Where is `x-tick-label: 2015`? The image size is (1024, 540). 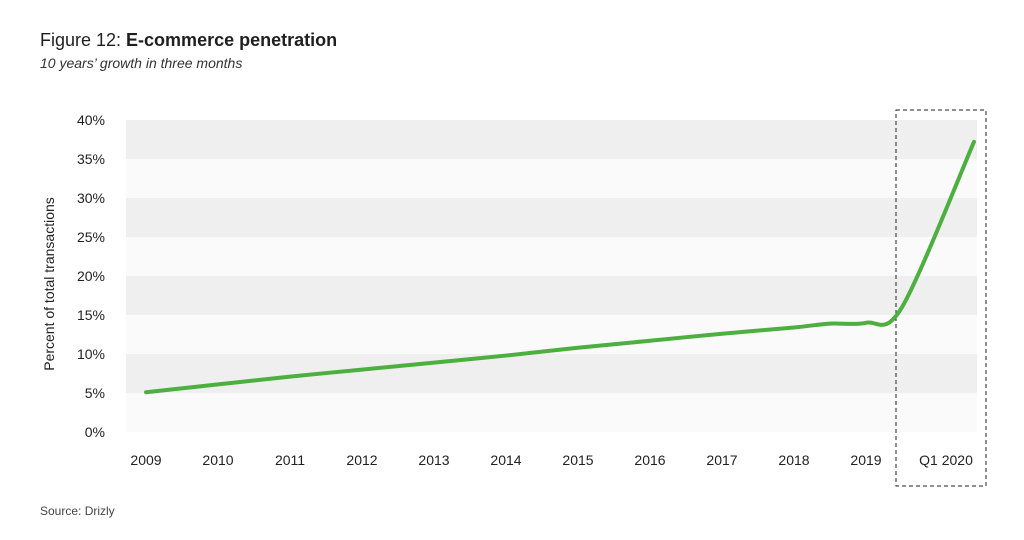
x-tick-label: 2015 is located at coordinates (577, 460).